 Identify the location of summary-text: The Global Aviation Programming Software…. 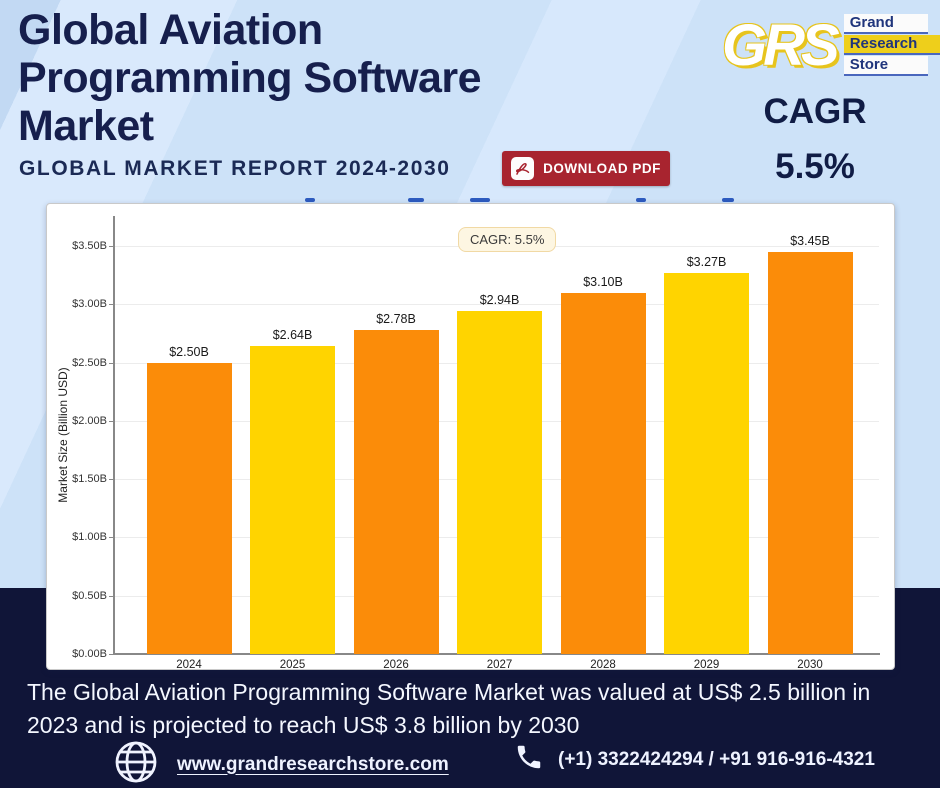
(449, 708).